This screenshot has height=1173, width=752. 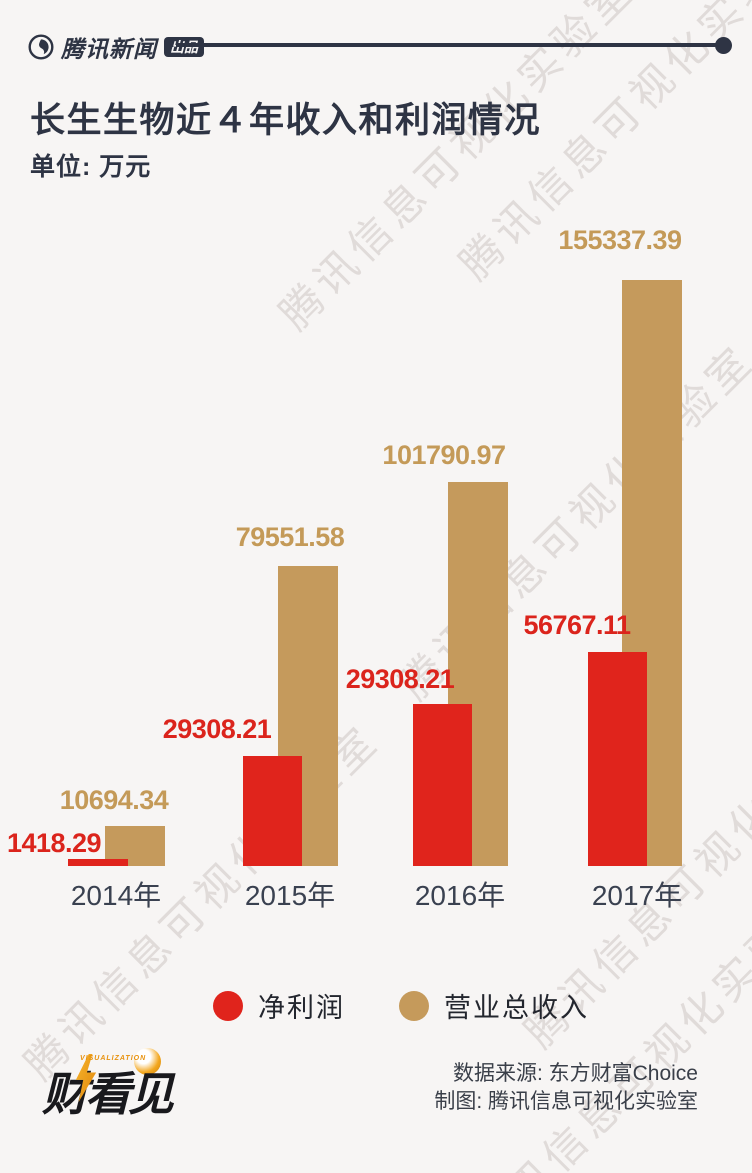 I want to click on value-label-net-profit-2016: 29308.21, so click(x=400, y=679).